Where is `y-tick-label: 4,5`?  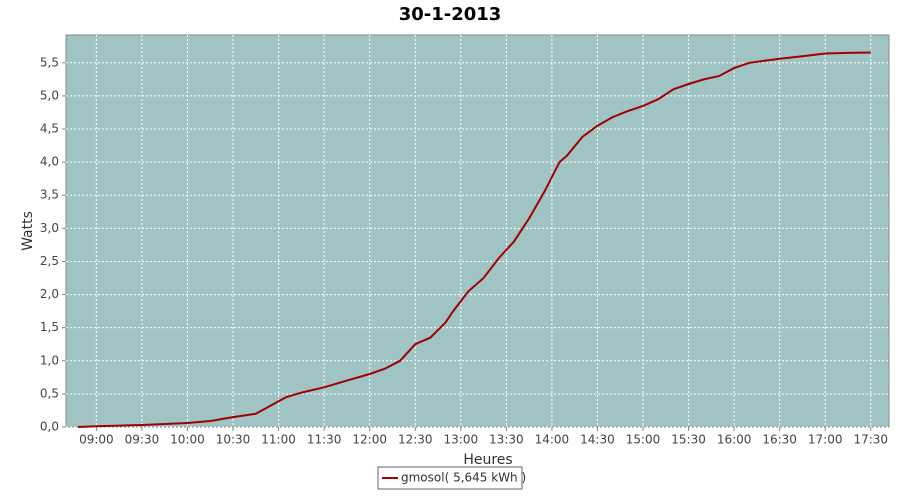 y-tick-label: 4,5 is located at coordinates (49, 129).